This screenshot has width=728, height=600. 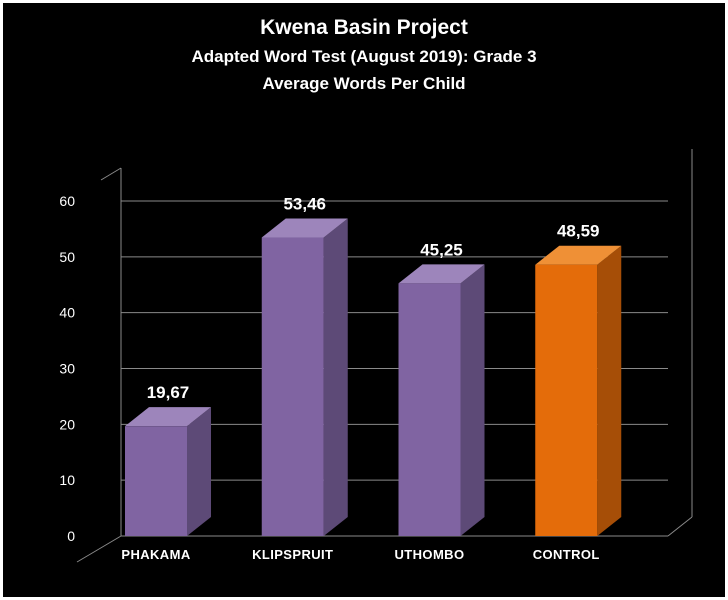 I want to click on bar-phakama-side-face, so click(x=199, y=471).